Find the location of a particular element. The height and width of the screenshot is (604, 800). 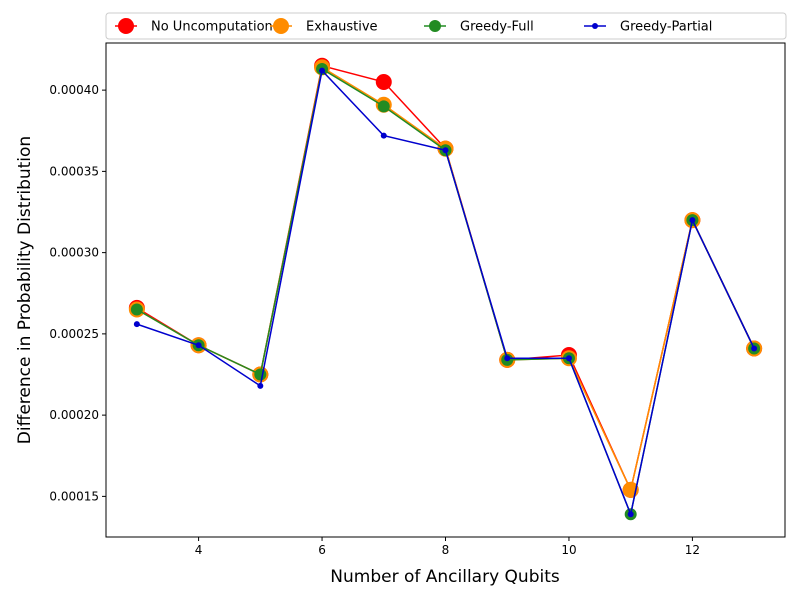

legend-label: Greedy-Full is located at coordinates (497, 27).